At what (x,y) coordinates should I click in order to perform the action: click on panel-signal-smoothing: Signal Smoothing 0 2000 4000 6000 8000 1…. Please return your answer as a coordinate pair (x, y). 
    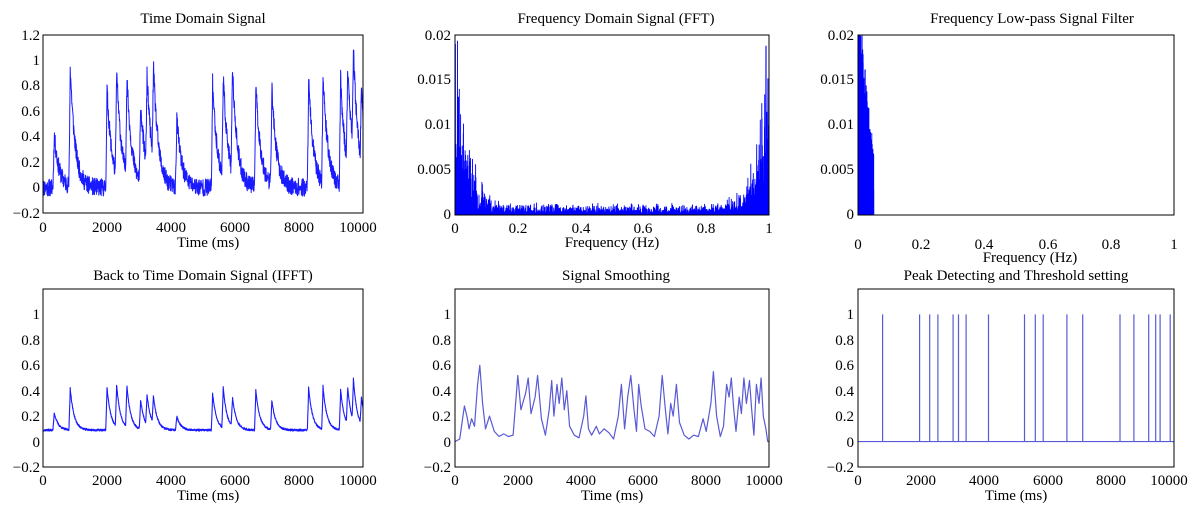
    Looking at the image, I should click on (603, 386).